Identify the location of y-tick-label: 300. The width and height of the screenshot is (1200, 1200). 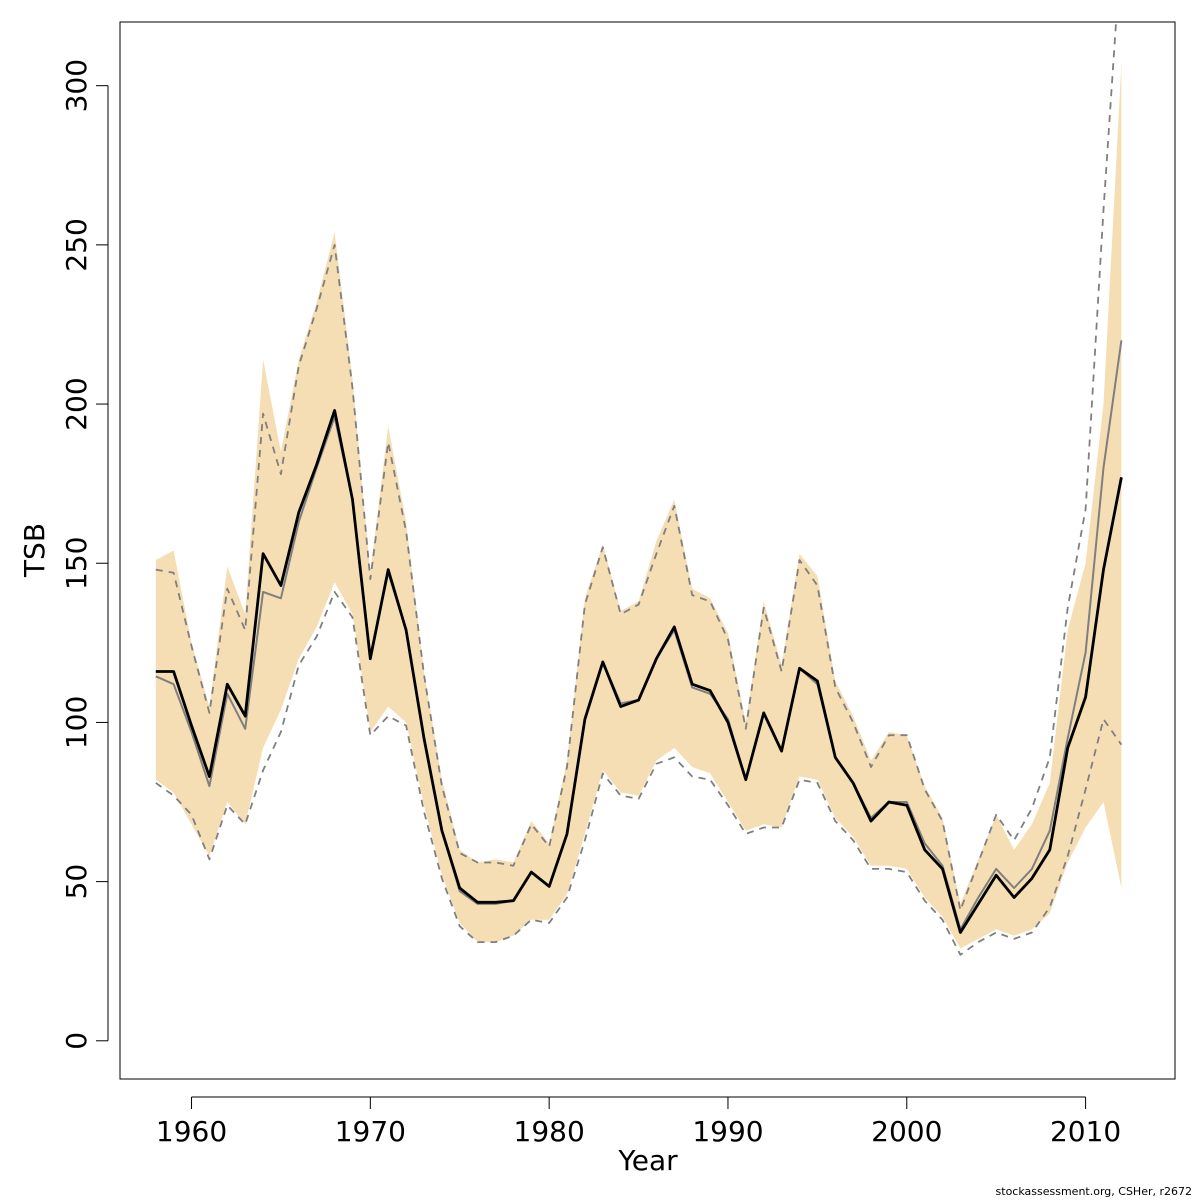
(76, 85).